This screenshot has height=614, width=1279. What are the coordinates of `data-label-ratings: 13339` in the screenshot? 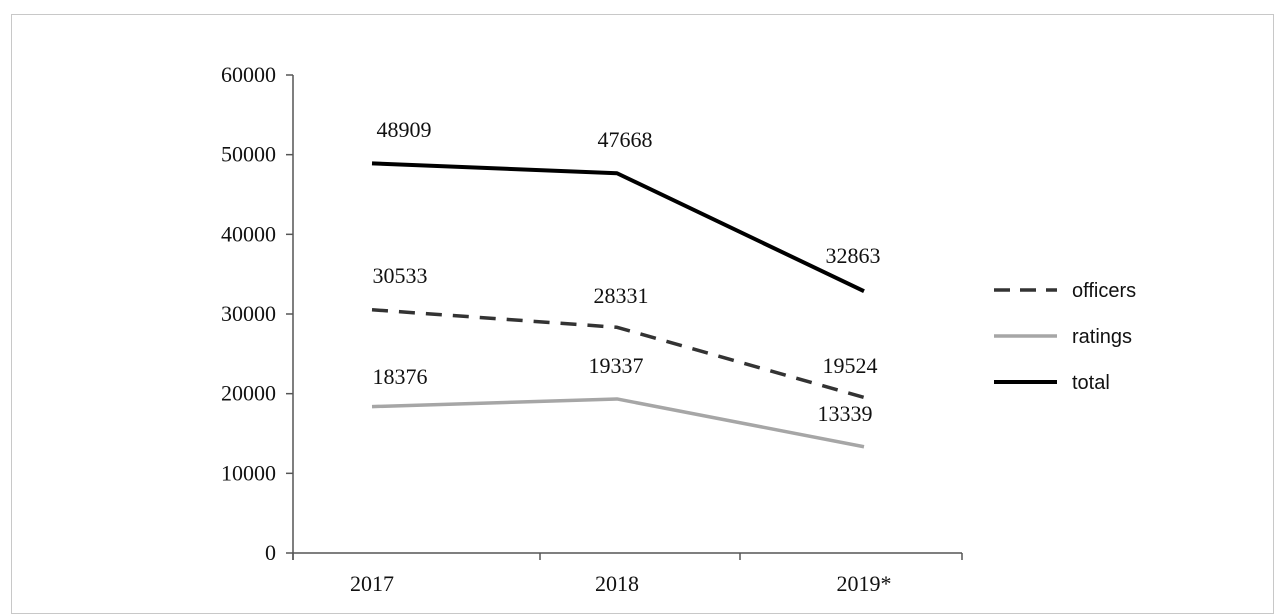 It's located at (845, 413).